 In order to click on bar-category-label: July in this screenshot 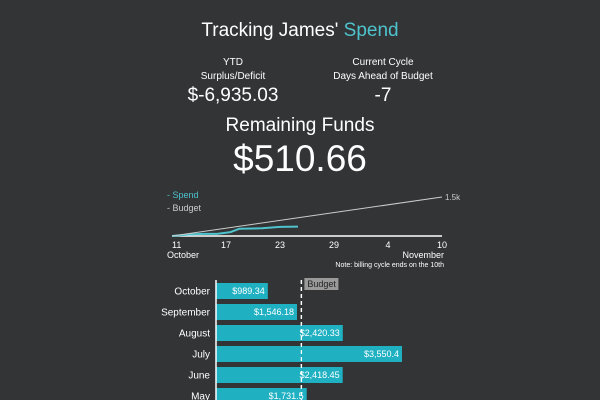, I will do `click(201, 355)`.